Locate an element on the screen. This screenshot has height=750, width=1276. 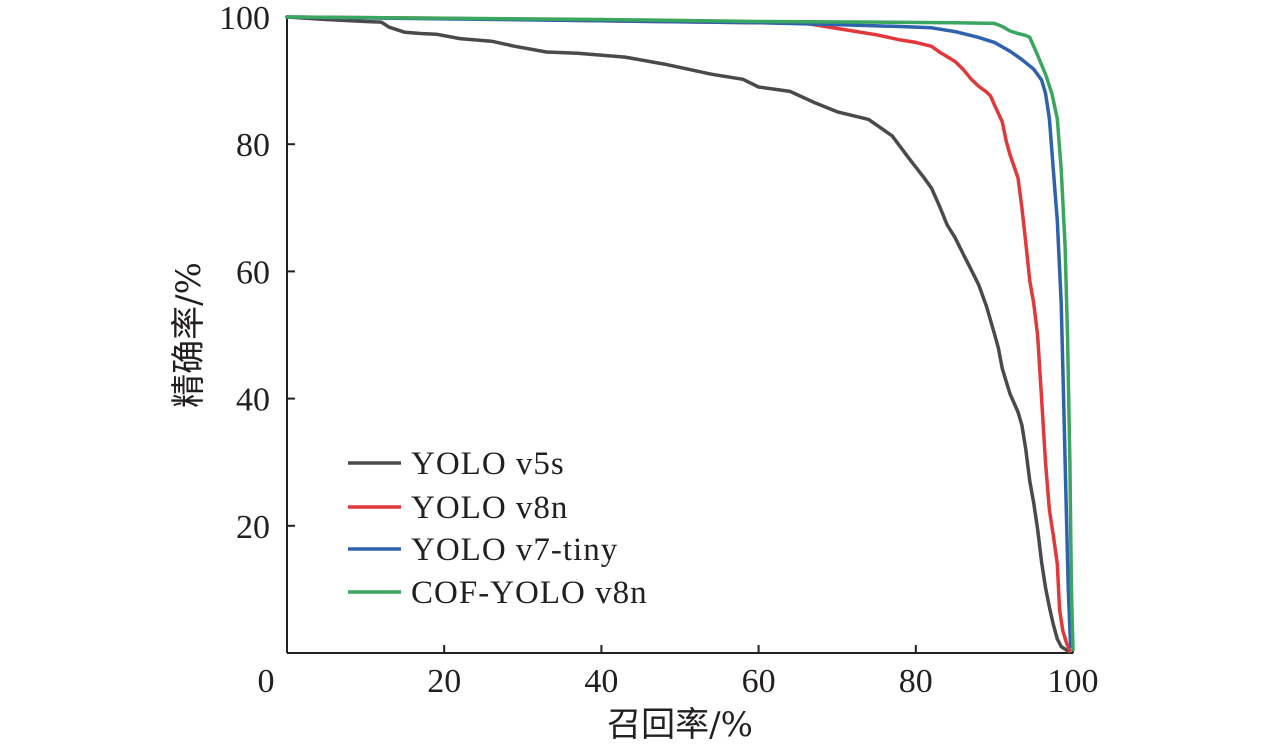
x-tick-label: 20 is located at coordinates (444, 681).